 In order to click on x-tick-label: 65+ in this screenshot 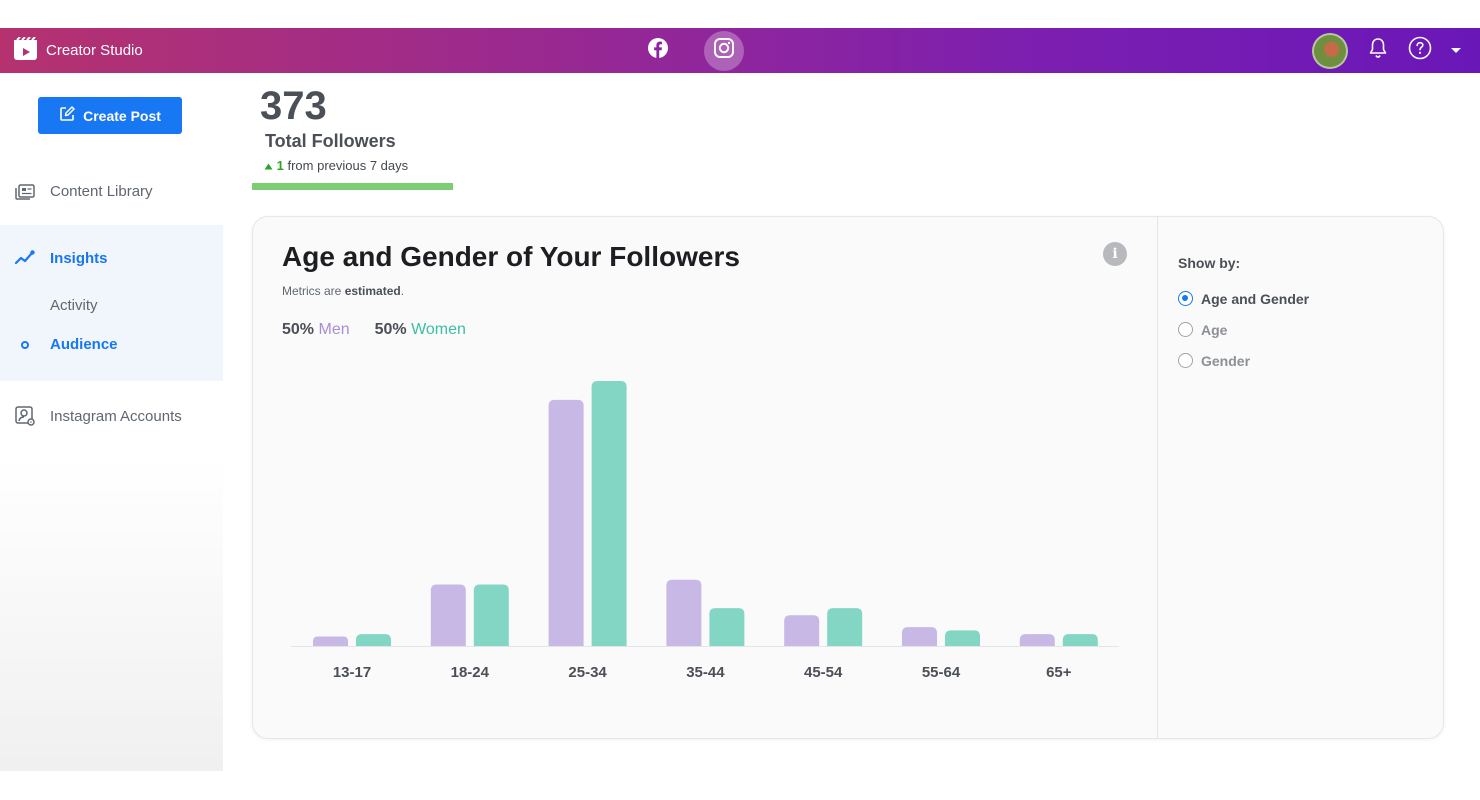, I will do `click(1059, 672)`.